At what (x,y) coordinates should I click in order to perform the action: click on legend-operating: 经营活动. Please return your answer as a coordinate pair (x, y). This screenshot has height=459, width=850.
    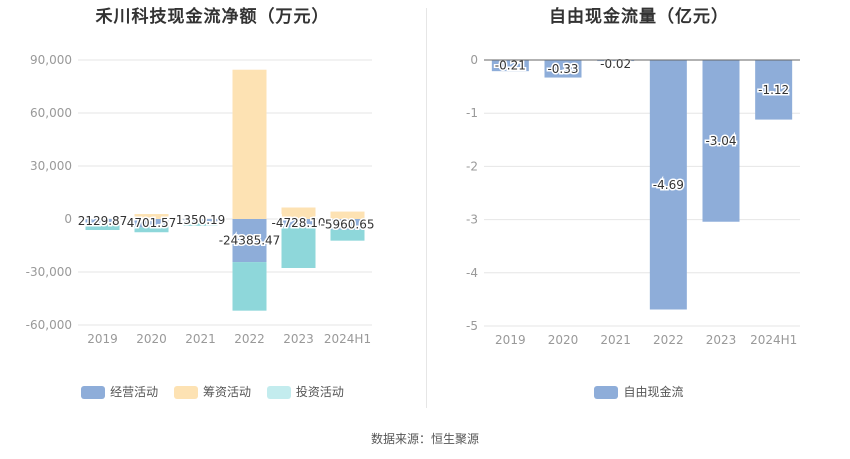
    Looking at the image, I should click on (119, 391).